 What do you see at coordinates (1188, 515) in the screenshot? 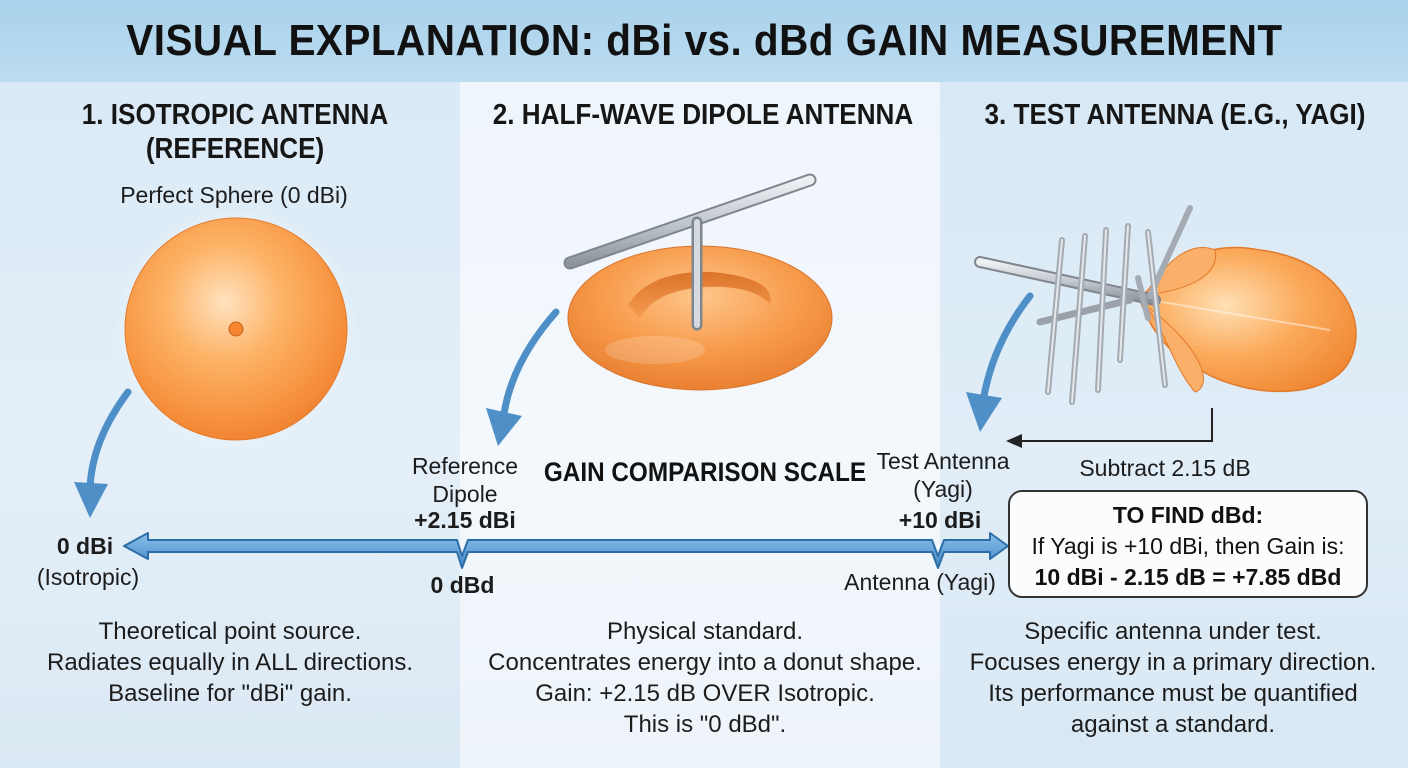
I see `callout-heading: TO FIND dBd:` at bounding box center [1188, 515].